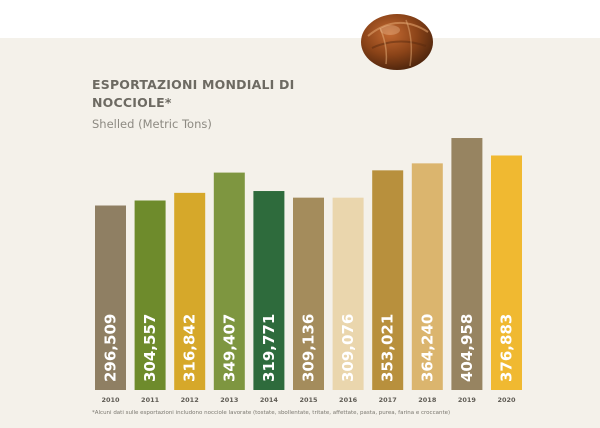 This screenshot has width=600, height=428. Describe the element at coordinates (110, 297) in the screenshot. I see `bar-2010` at that location.